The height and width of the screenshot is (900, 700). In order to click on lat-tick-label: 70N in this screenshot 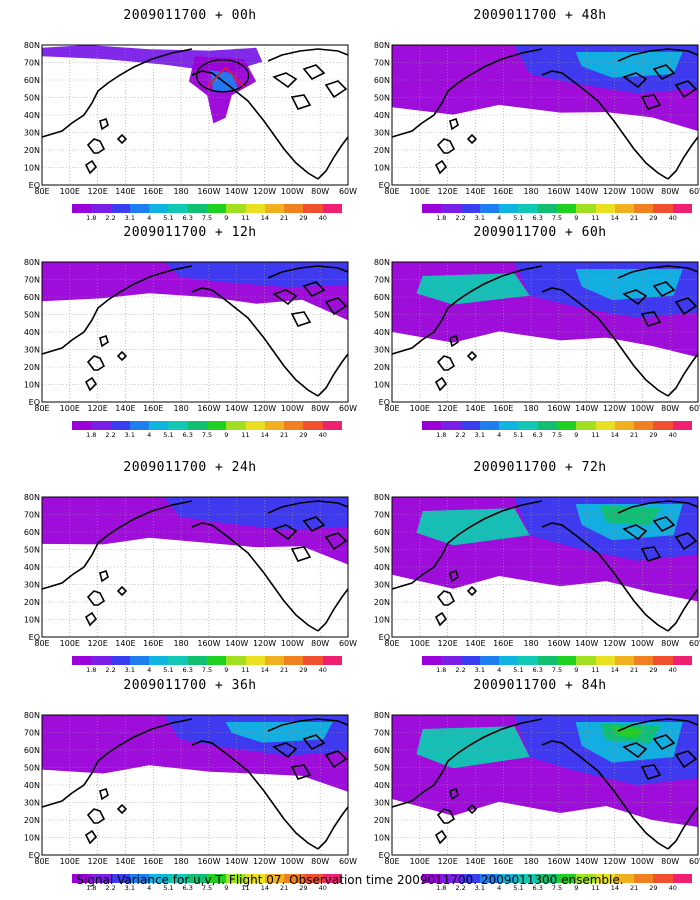, I will do `click(382, 280)`.